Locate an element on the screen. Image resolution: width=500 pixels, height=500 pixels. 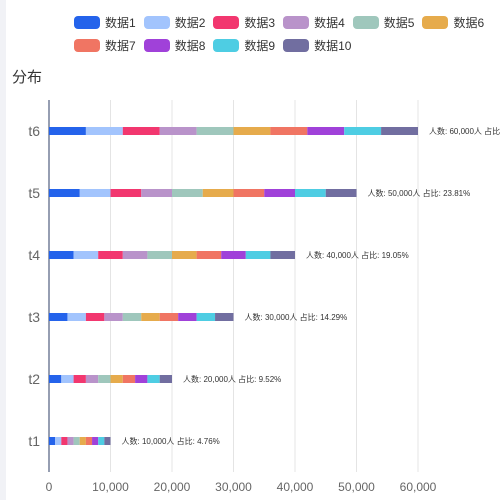
legend-item-9: 数据9 is located at coordinates (244, 45).